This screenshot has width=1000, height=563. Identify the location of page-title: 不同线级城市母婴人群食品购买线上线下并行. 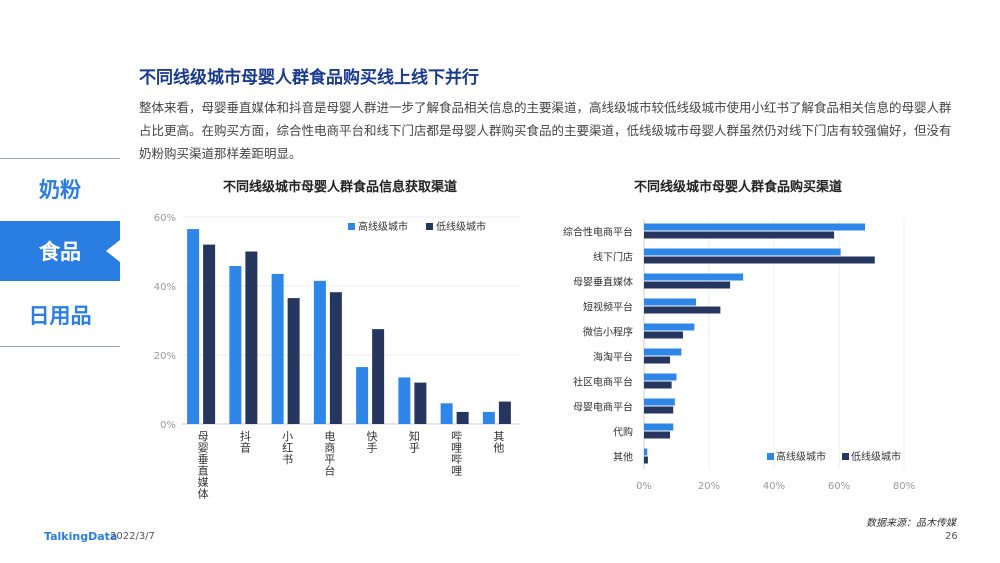
(309, 78).